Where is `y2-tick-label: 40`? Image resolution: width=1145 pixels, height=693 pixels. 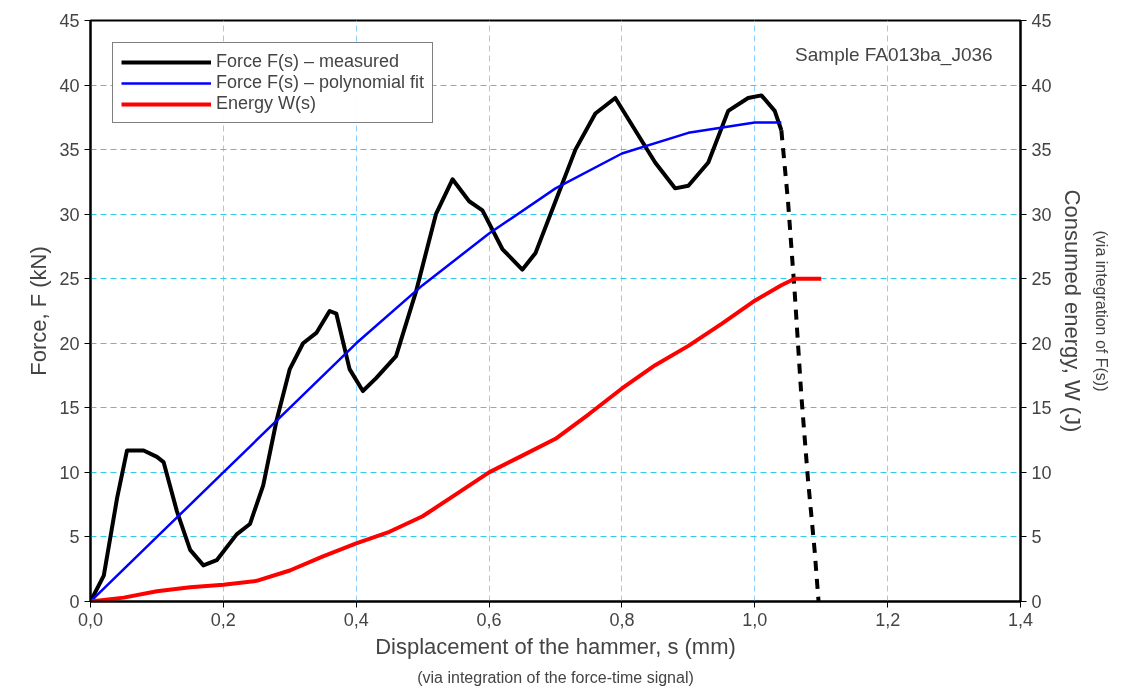 y2-tick-label: 40 is located at coordinates (1041, 85).